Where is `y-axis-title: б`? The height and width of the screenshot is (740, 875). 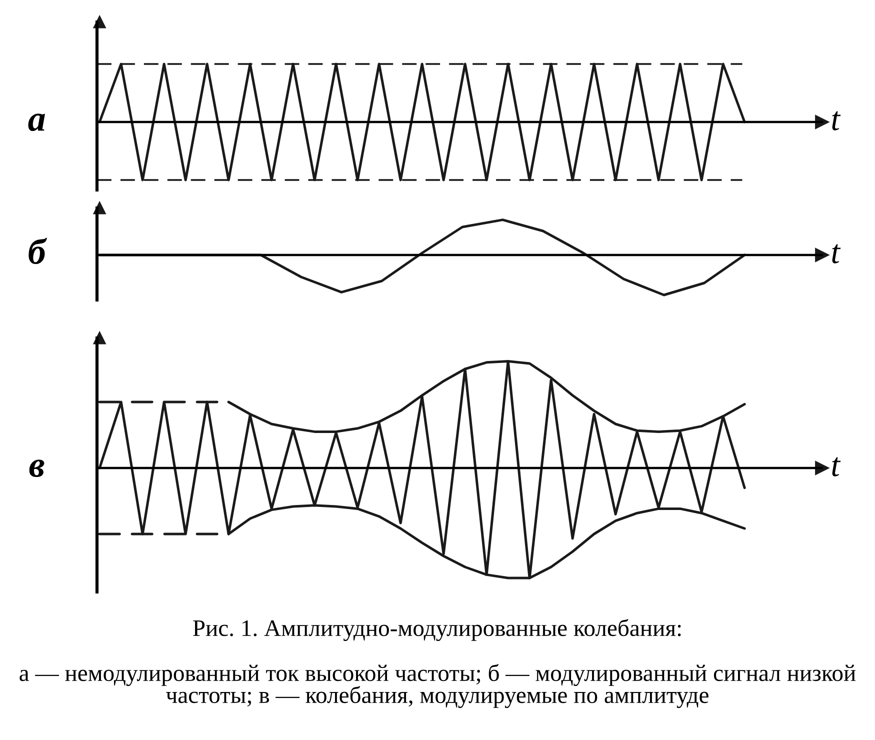 y-axis-title: б is located at coordinates (38, 251).